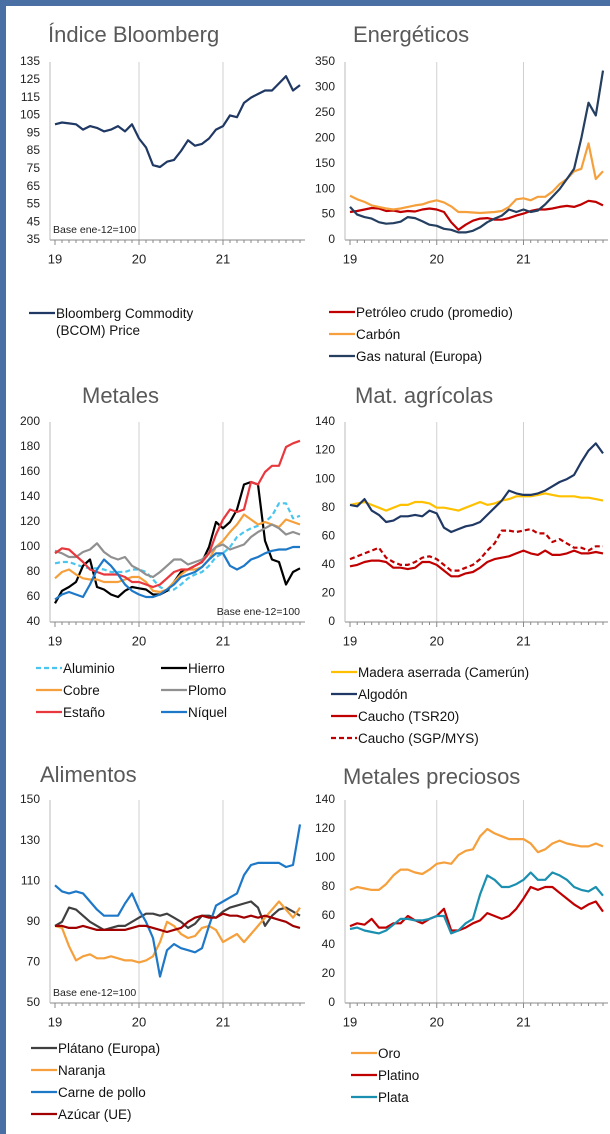 Image resolution: width=610 pixels, height=1134 pixels. I want to click on legend-item: Caucho (TSR20), so click(394, 716).